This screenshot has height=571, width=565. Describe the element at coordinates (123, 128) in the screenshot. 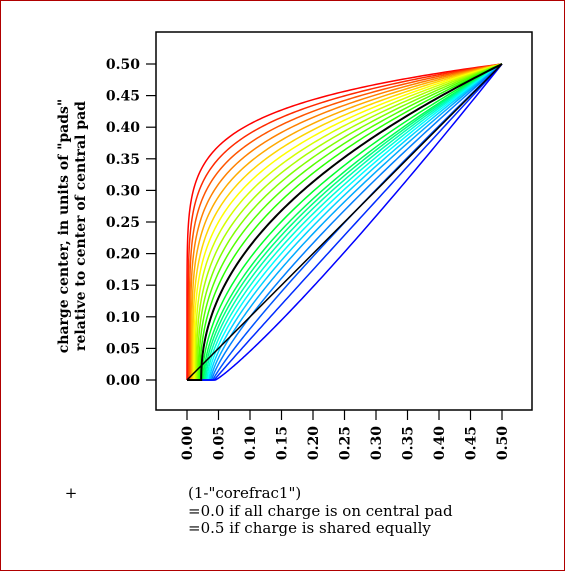

I see `y-tick-label: 0.40` at that location.